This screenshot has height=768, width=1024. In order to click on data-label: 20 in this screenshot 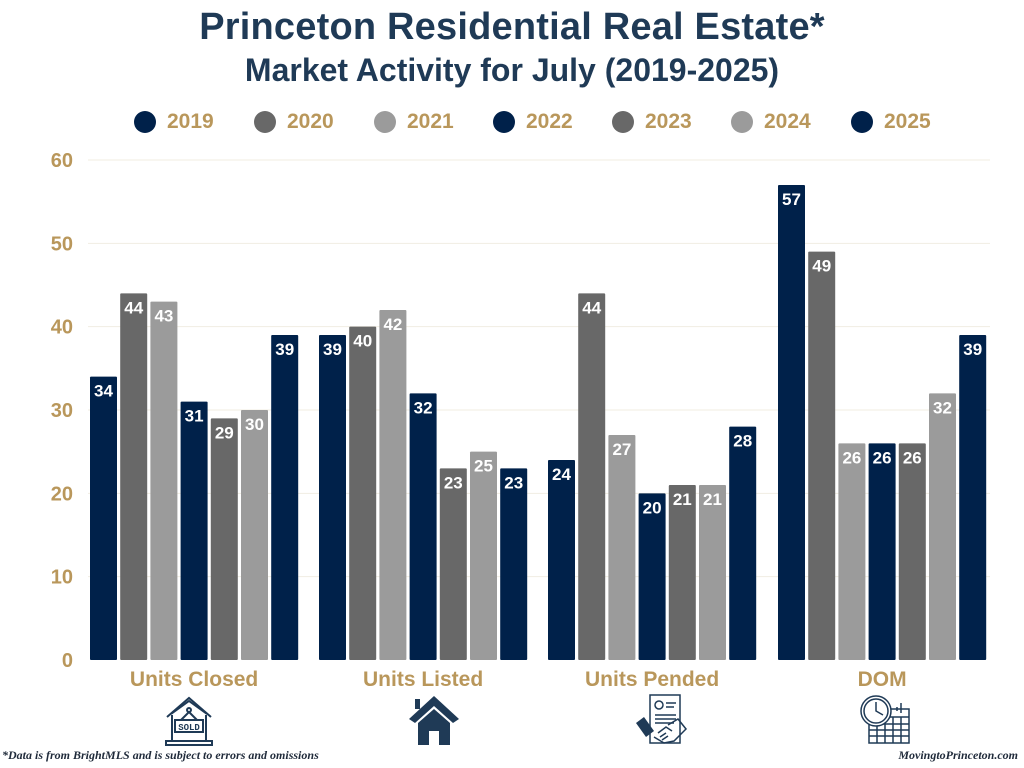, I will do `click(652, 507)`.